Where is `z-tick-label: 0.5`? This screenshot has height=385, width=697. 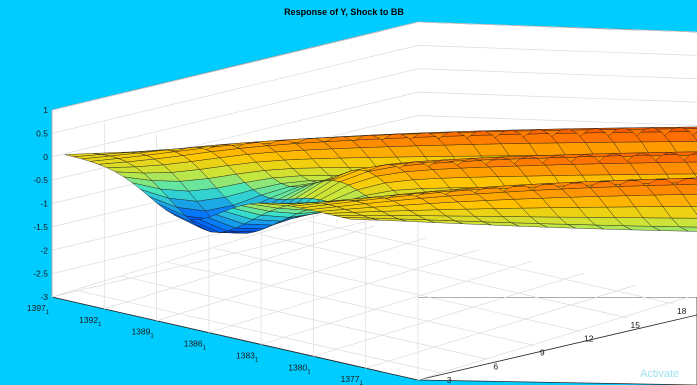
z-tick-label: 0.5 is located at coordinates (42, 133).